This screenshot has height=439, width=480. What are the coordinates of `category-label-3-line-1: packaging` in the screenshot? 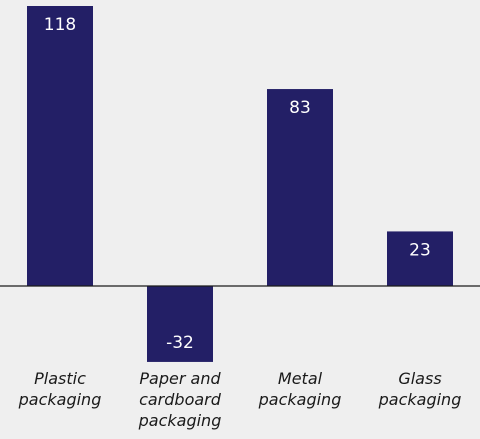 It's located at (420, 399).